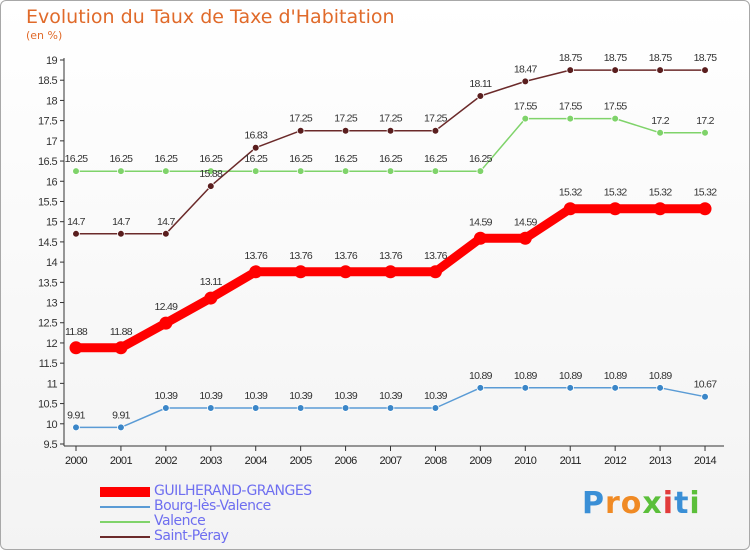 The height and width of the screenshot is (550, 750). What do you see at coordinates (52, 263) in the screenshot?
I see `y-tick-label: 14` at bounding box center [52, 263].